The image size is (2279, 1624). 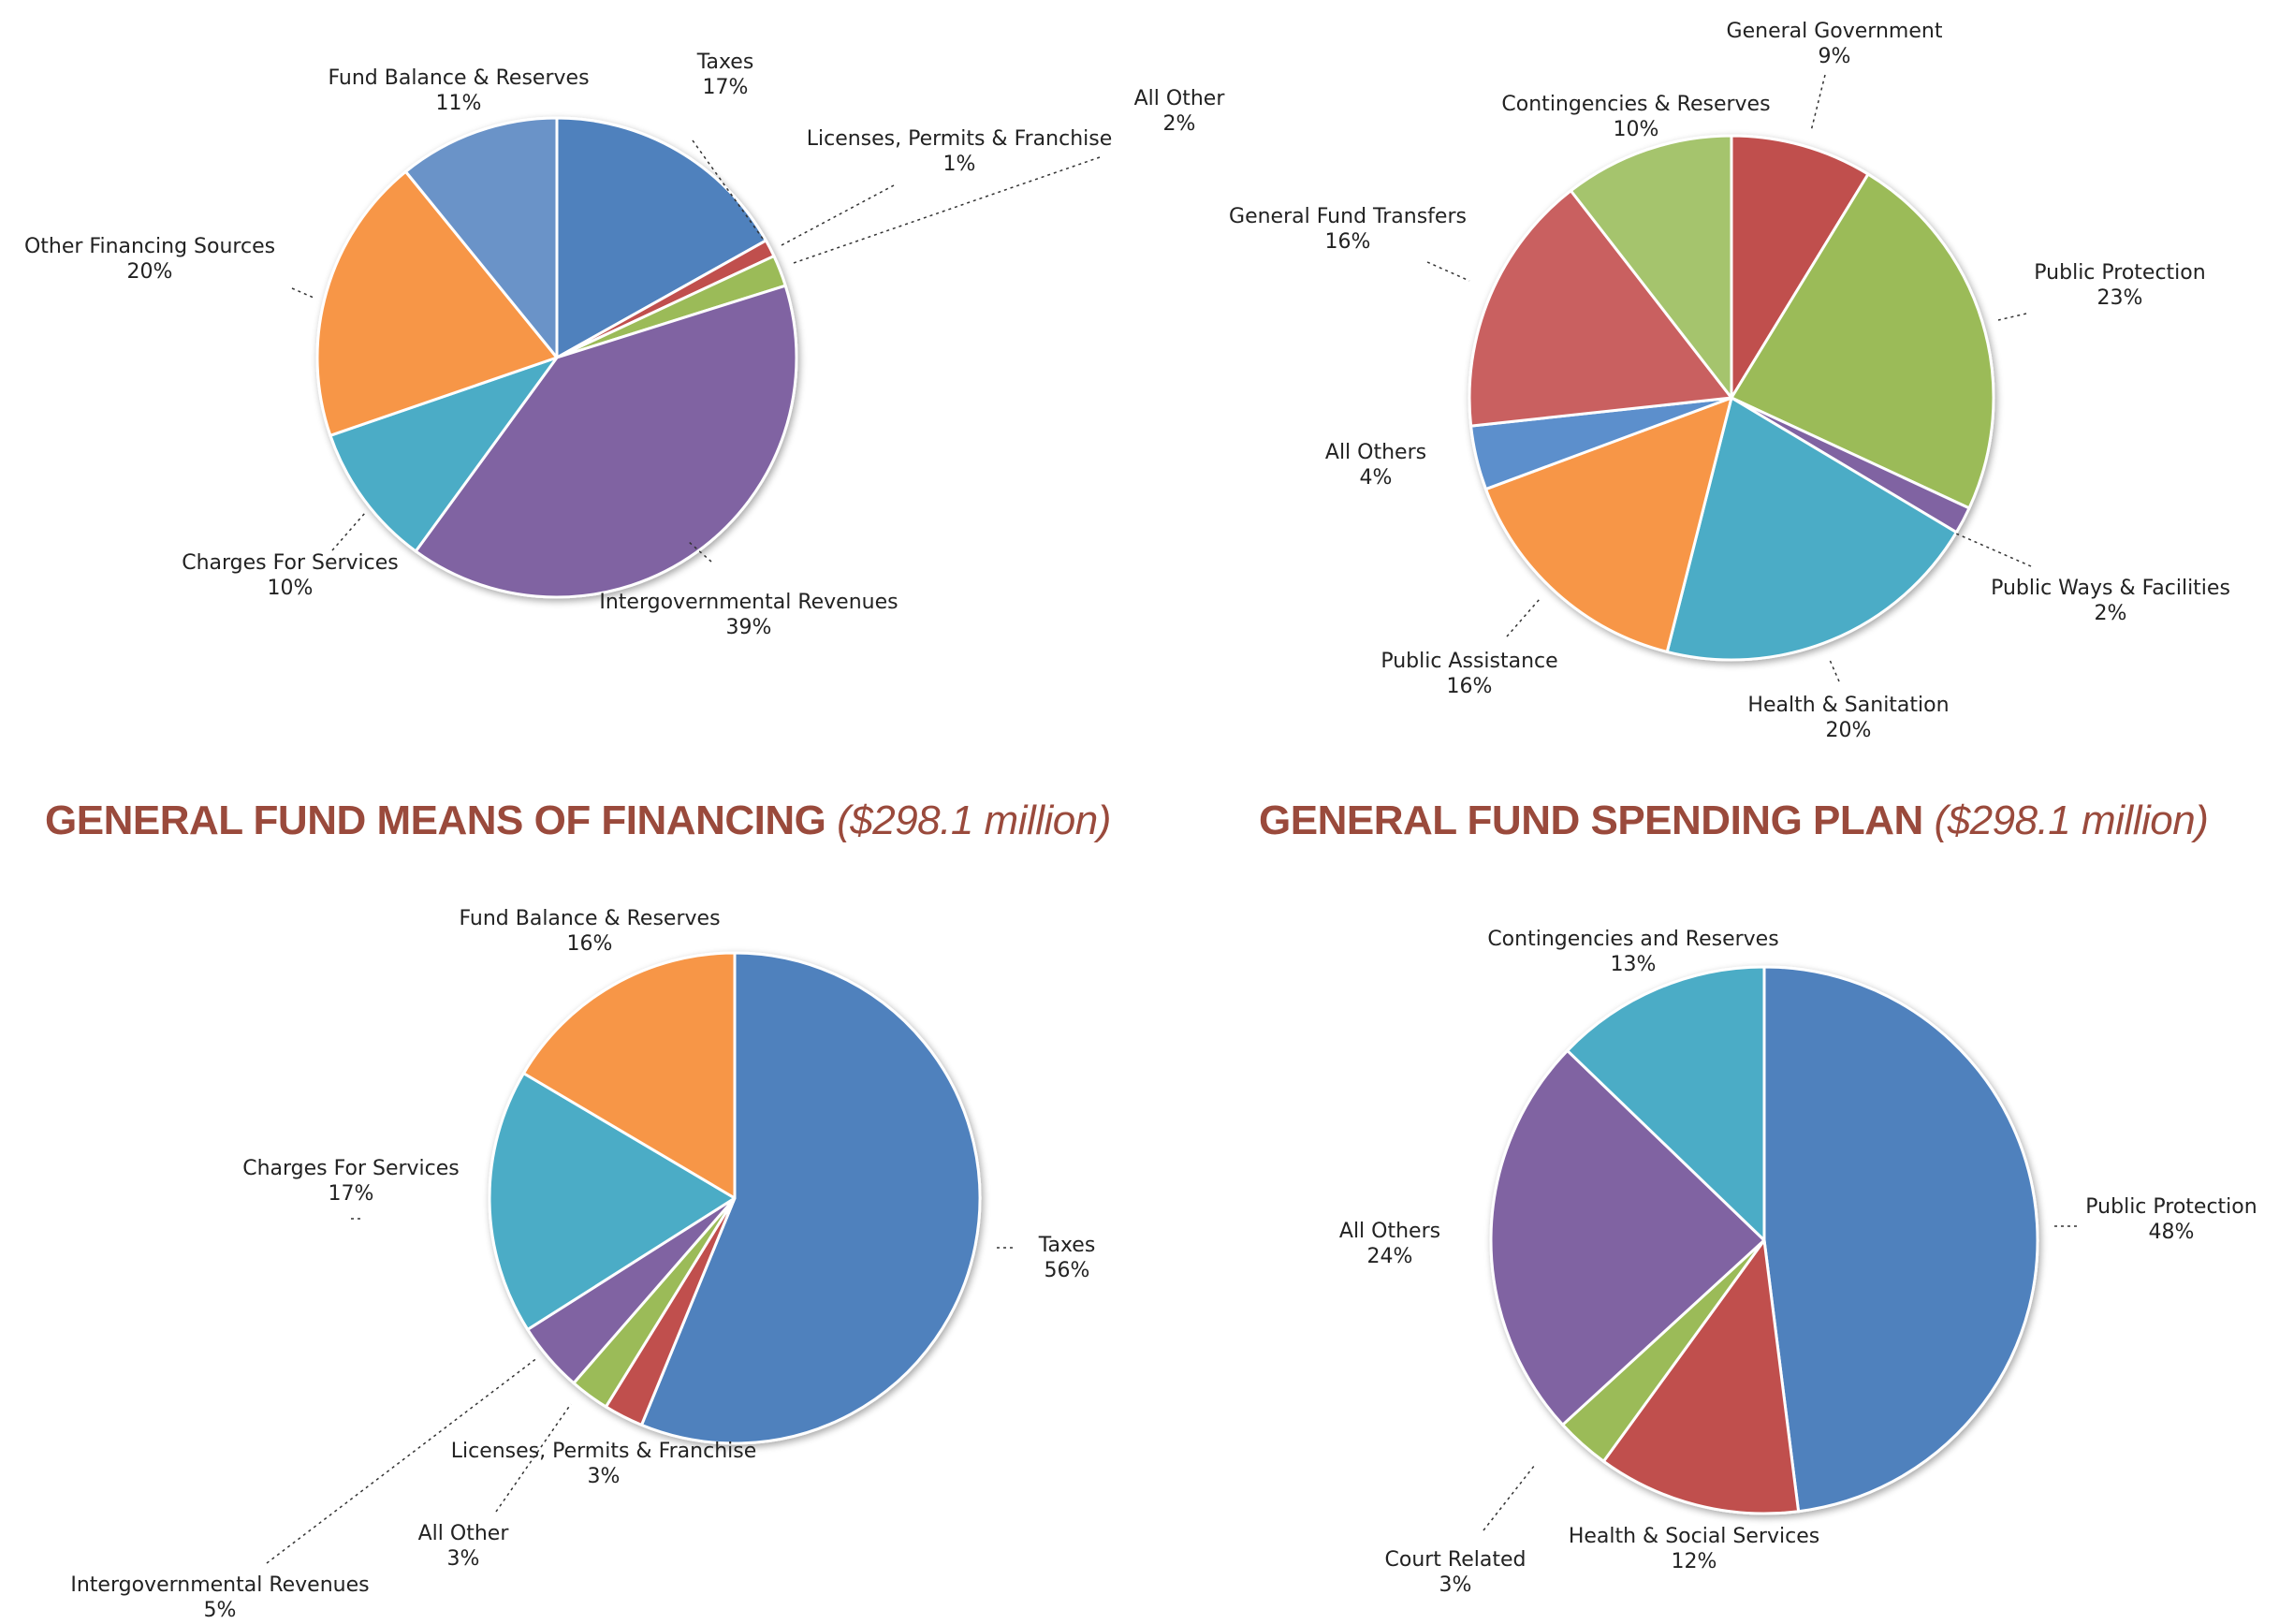 What do you see at coordinates (1448, 271) in the screenshot?
I see `leader-line-general-fund-transfers` at bounding box center [1448, 271].